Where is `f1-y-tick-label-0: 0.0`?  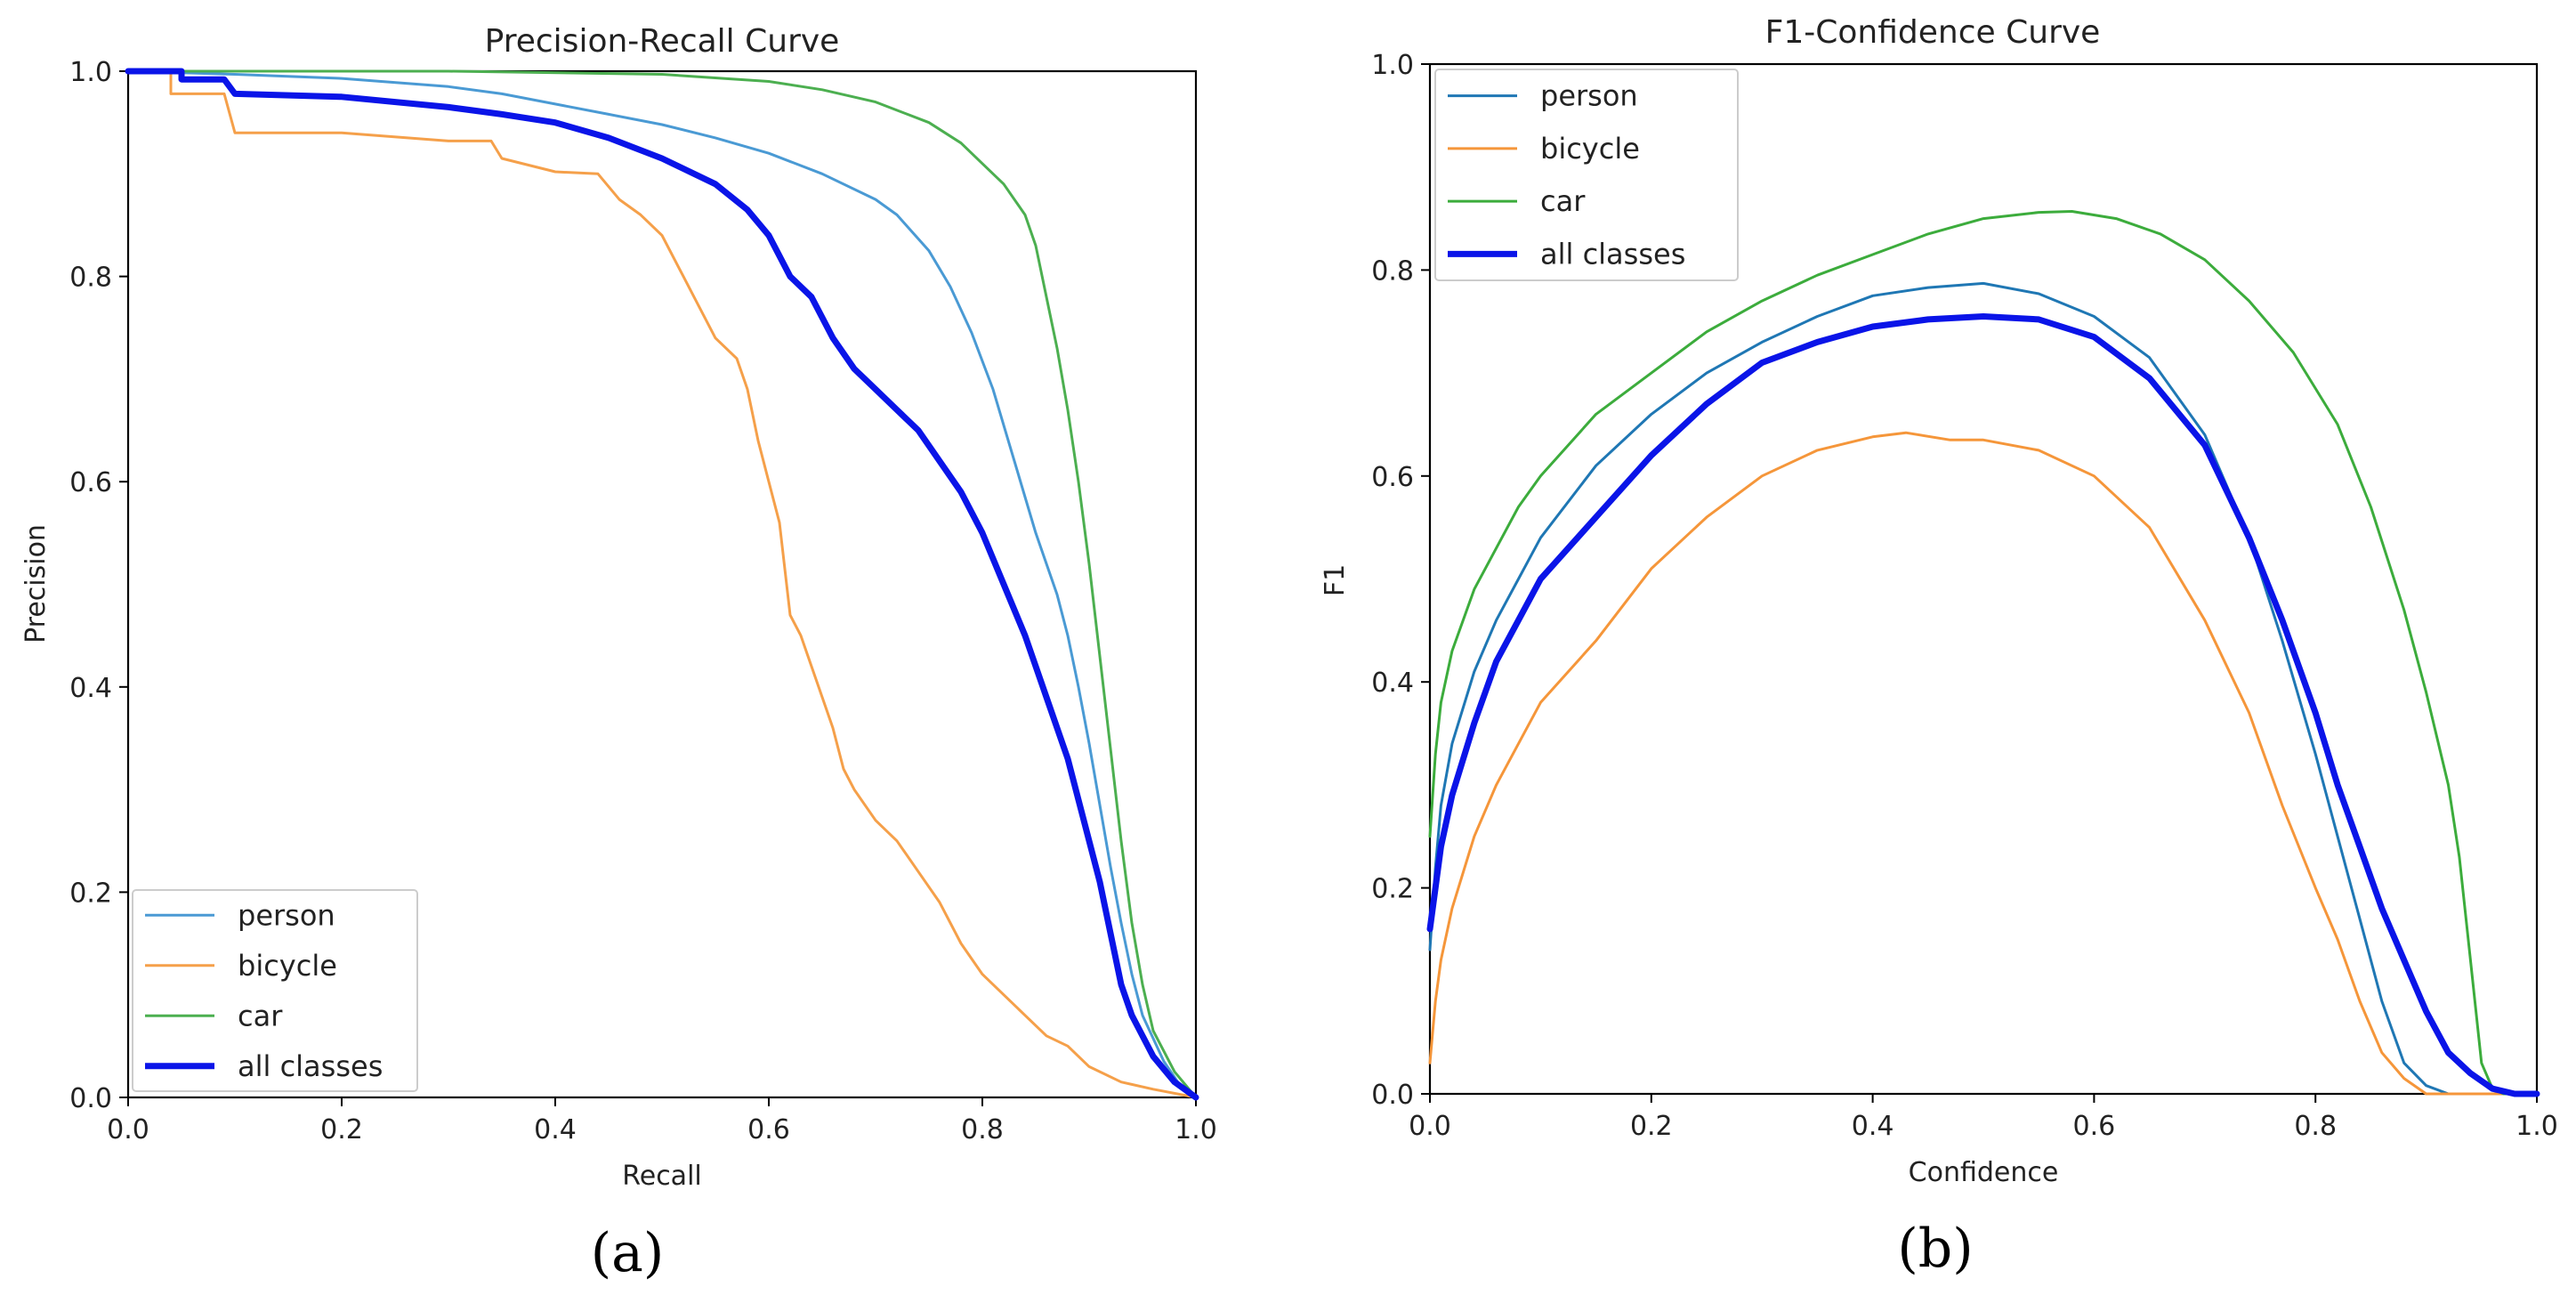
f1-y-tick-label-0: 0.0 is located at coordinates (1392, 1095).